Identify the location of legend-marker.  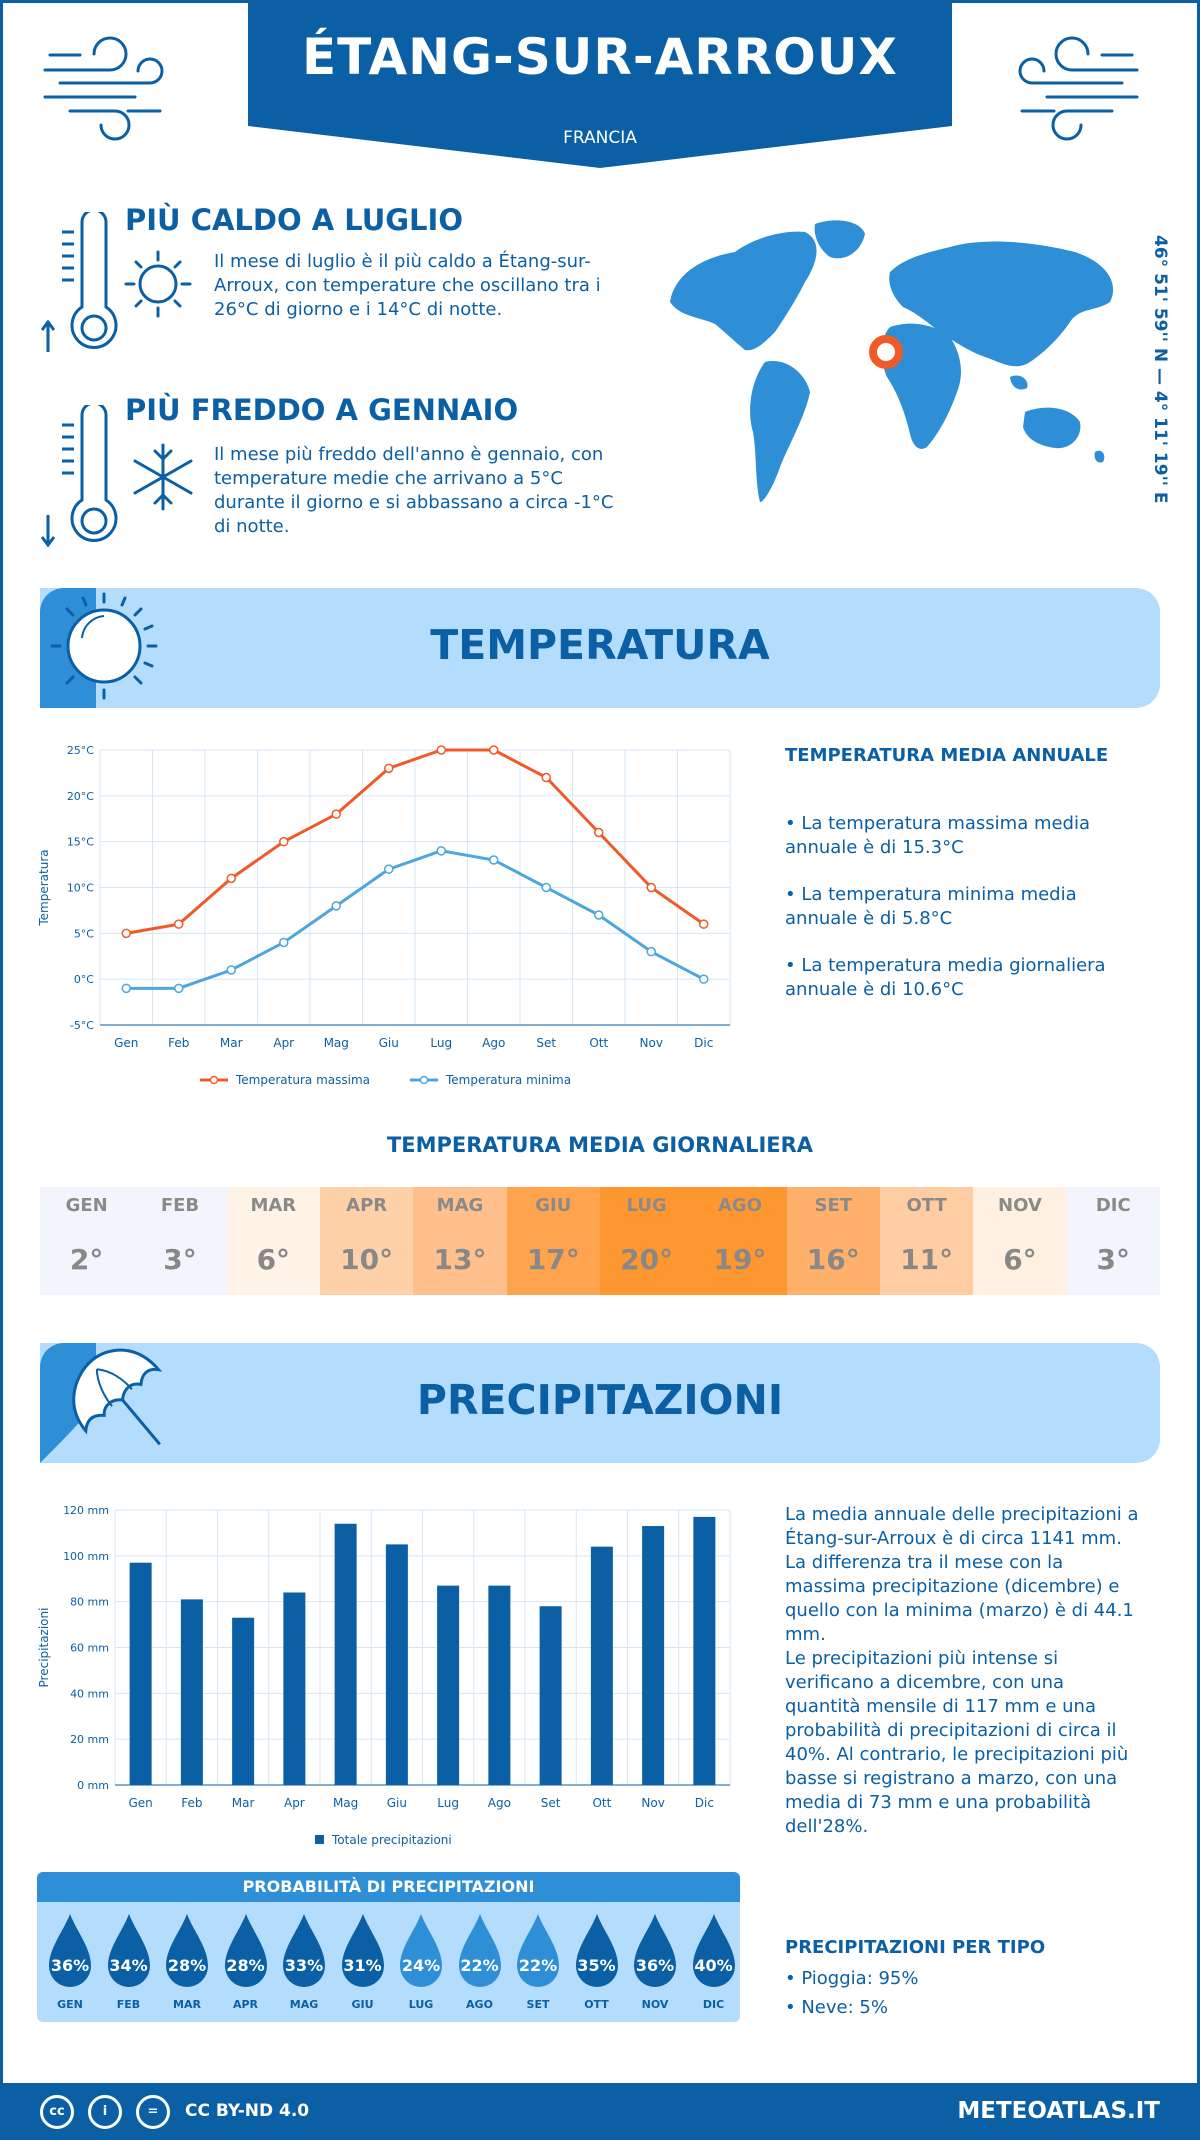
(214, 1080).